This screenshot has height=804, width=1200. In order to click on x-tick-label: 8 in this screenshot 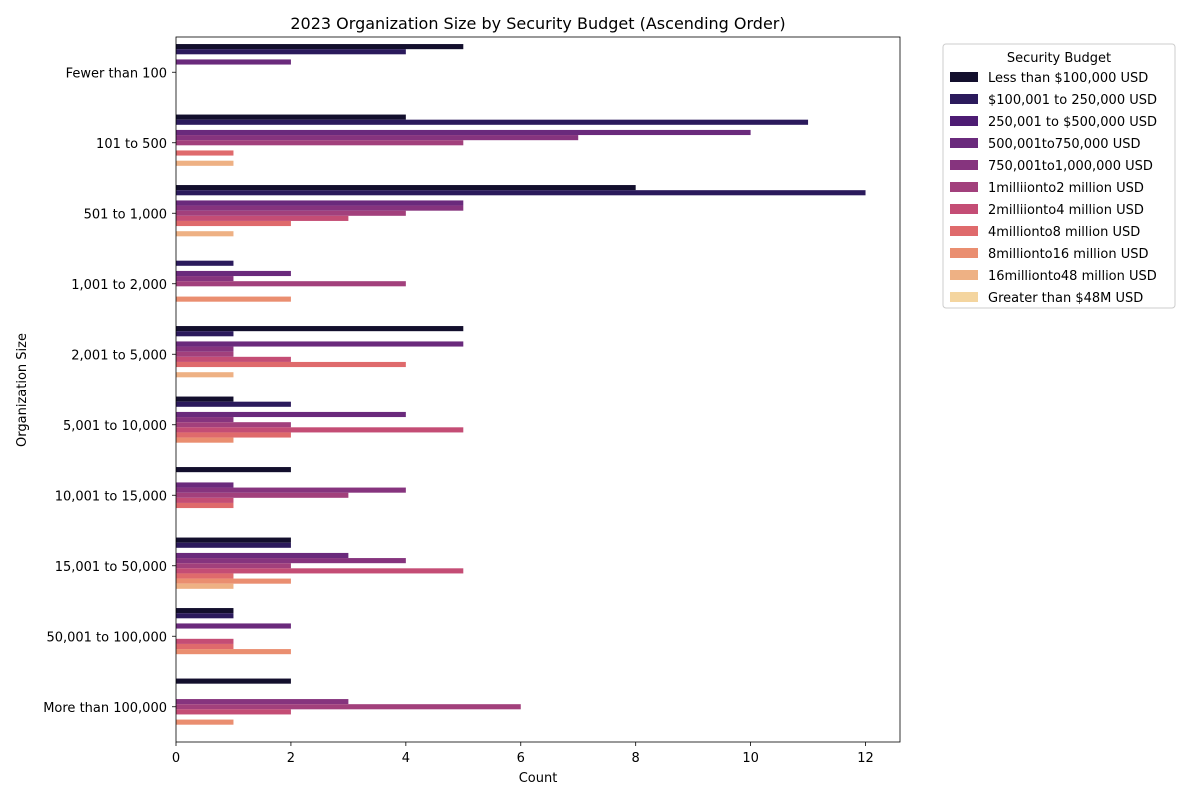, I will do `click(636, 758)`.